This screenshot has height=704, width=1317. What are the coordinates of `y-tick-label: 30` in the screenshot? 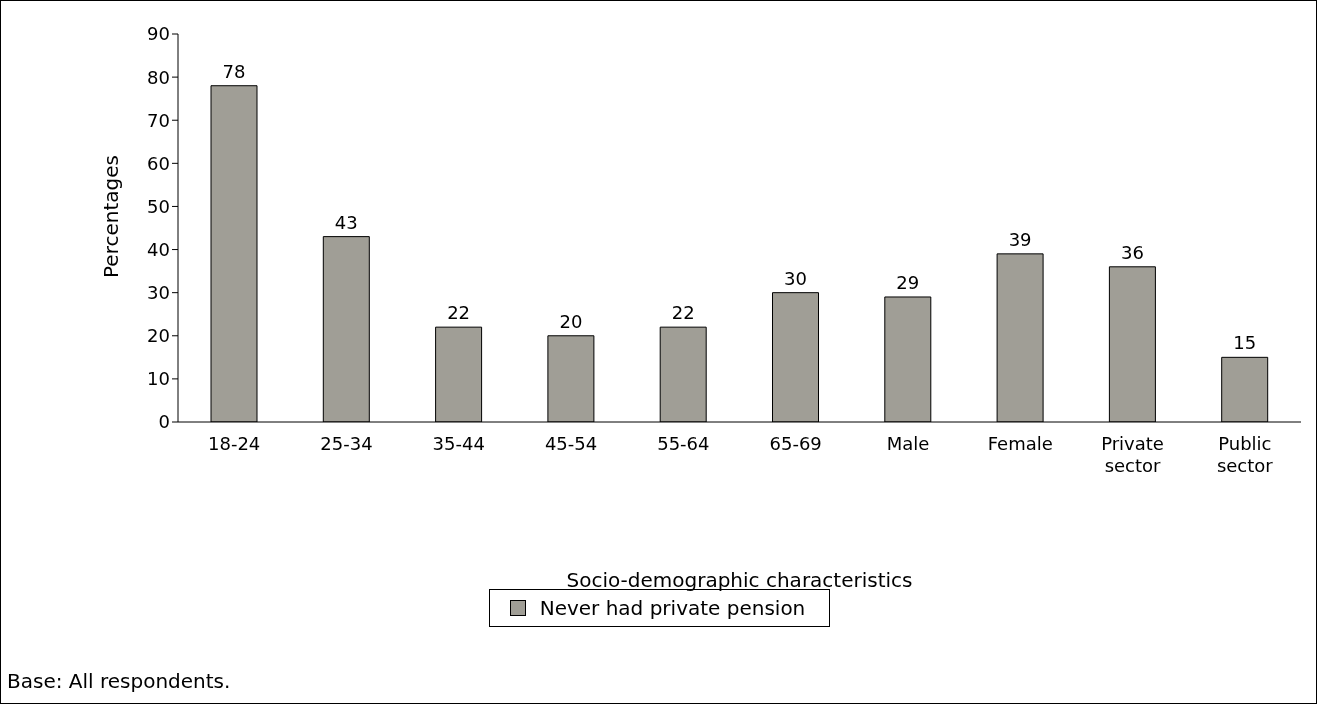 It's located at (158, 293).